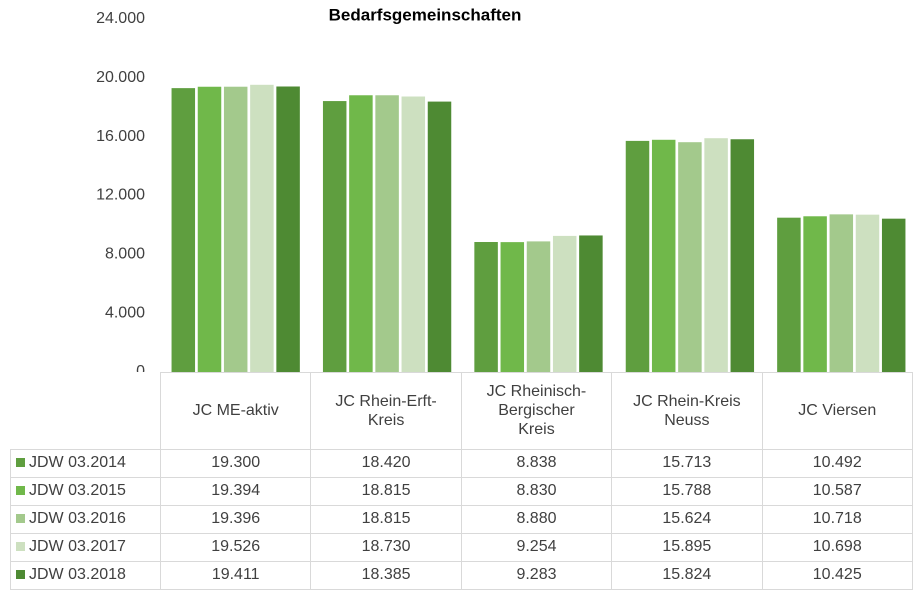 Image resolution: width=917 pixels, height=592 pixels. Describe the element at coordinates (140, 367) in the screenshot. I see `y-tick-label: 0` at that location.